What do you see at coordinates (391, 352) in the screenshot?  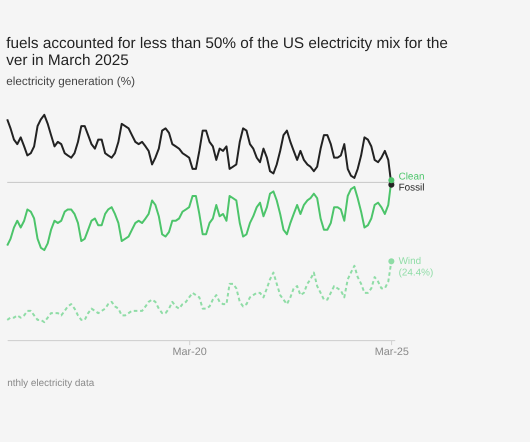 I see `x-tick-label: Mar-25` at bounding box center [391, 352].